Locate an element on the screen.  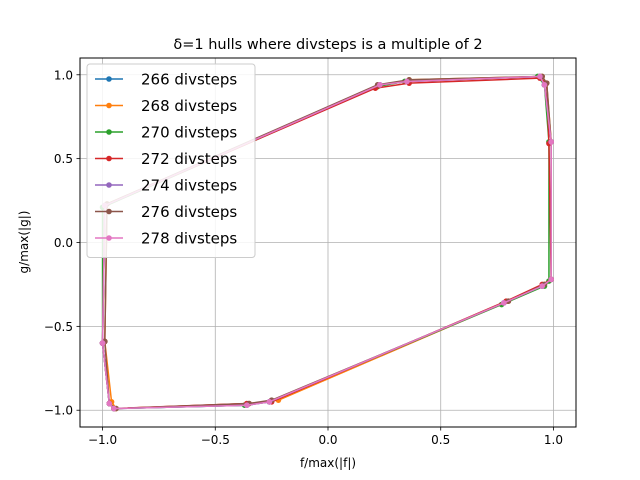
x-tick-label: 1.0 is located at coordinates (553, 440).